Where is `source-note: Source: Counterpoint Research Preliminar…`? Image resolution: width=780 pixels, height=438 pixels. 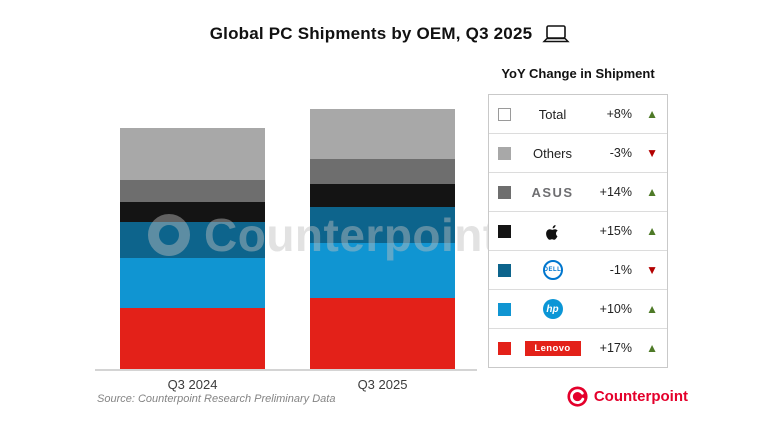 source-note: Source: Counterpoint Research Preliminar… is located at coordinates (216, 399).